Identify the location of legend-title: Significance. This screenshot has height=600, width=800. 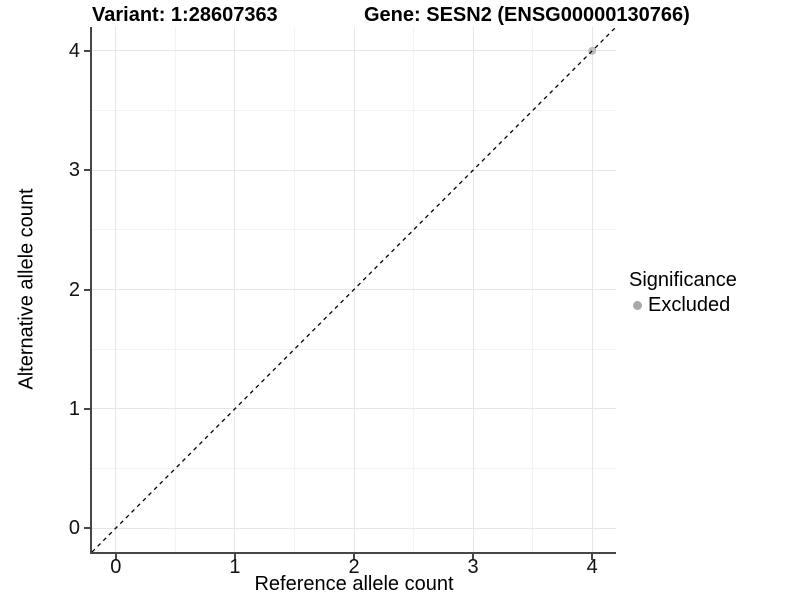
(683, 280).